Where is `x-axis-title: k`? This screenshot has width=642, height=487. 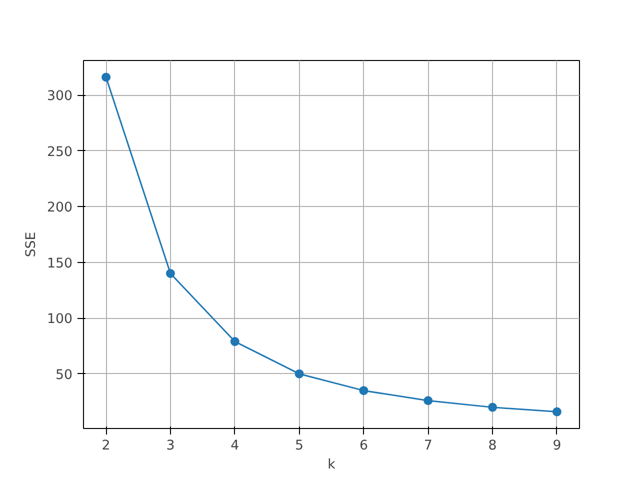
x-axis-title: k is located at coordinates (332, 465).